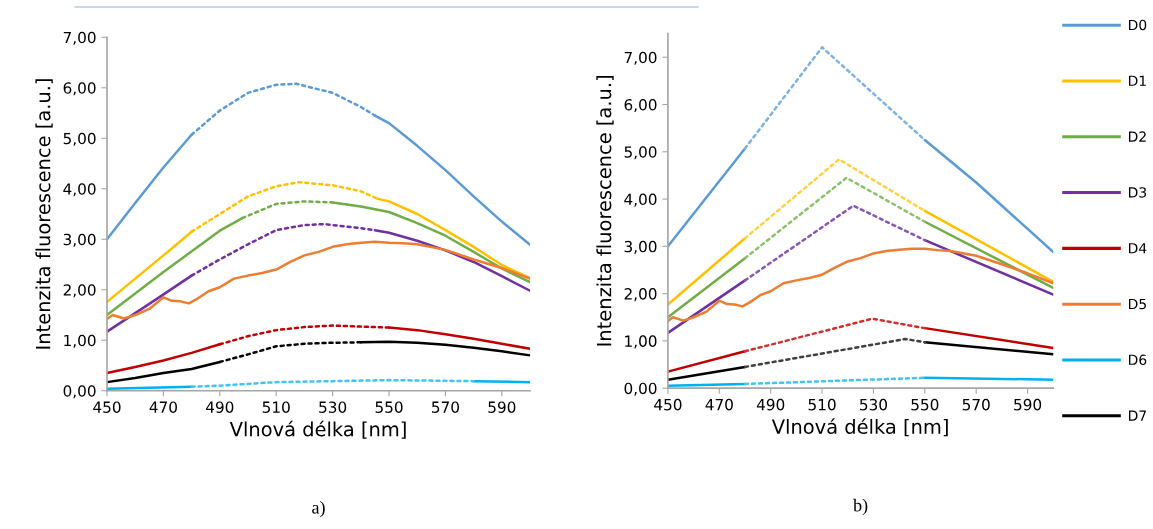  I want to click on legend-label: D3, so click(1138, 192).